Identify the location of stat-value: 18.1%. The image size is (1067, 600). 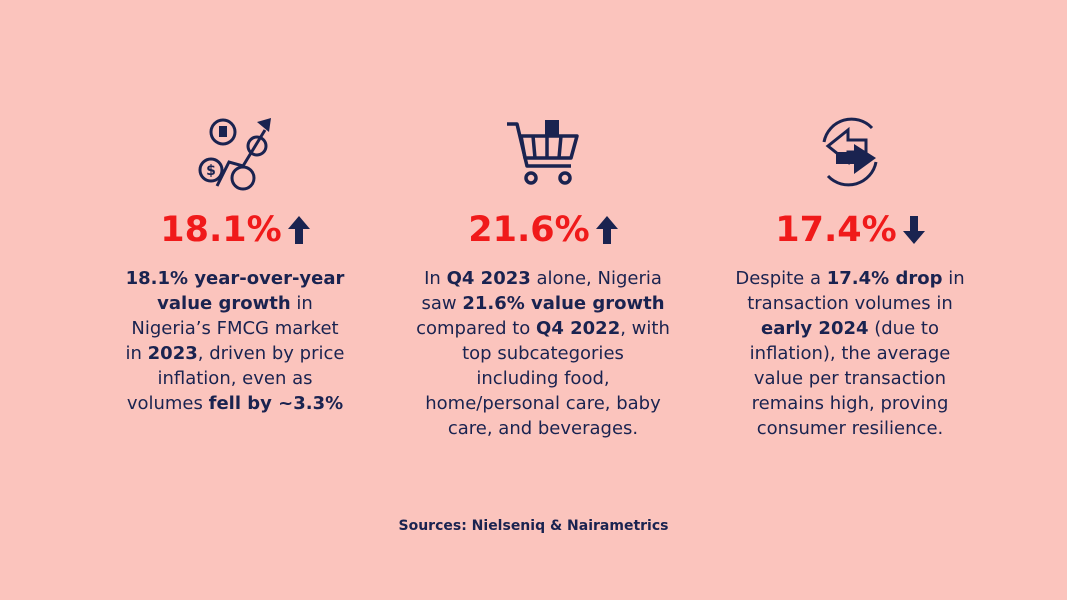
(221, 230).